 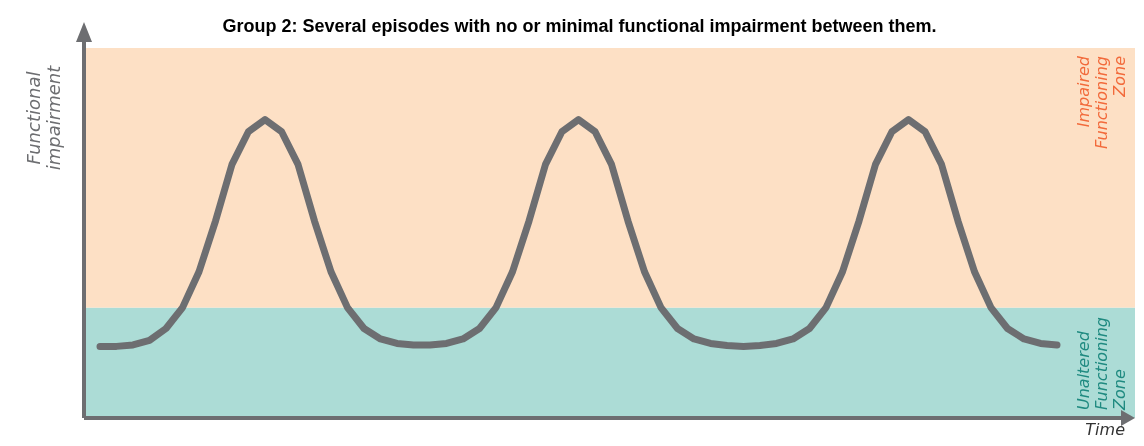 What do you see at coordinates (1101, 102) in the screenshot?
I see `band-label: Impaired Functioning Zone` at bounding box center [1101, 102].